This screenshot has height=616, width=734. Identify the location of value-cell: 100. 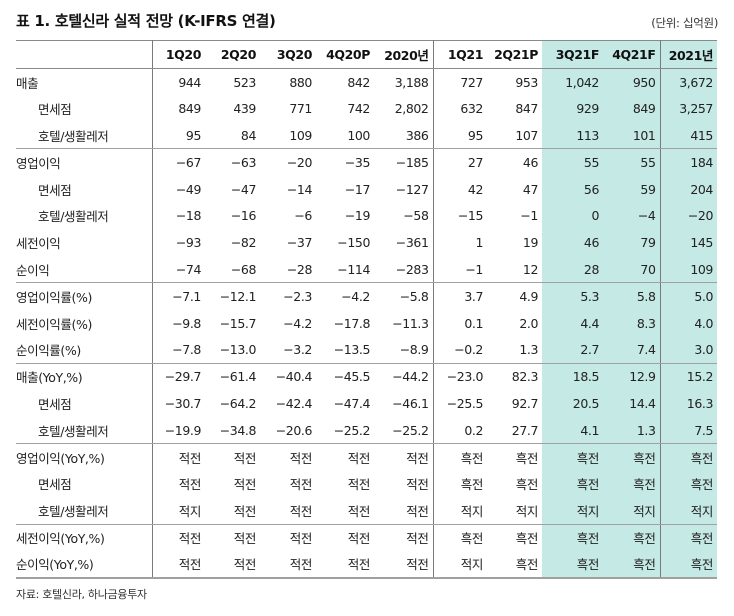
(345, 136).